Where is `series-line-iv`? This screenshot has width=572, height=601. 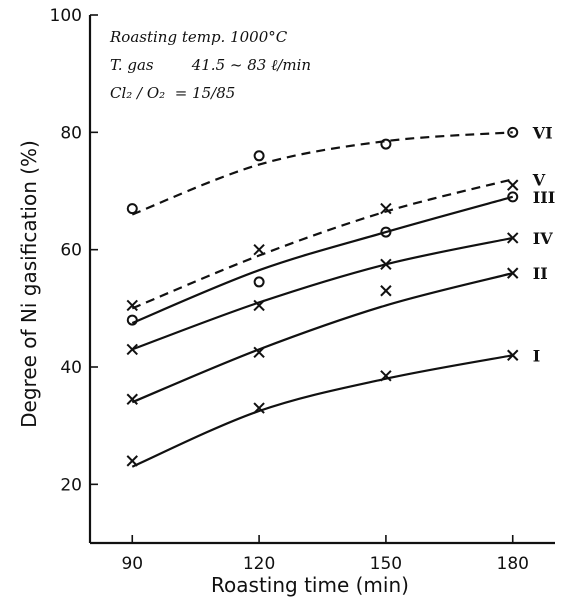
series-line-iv is located at coordinates (322, 293).